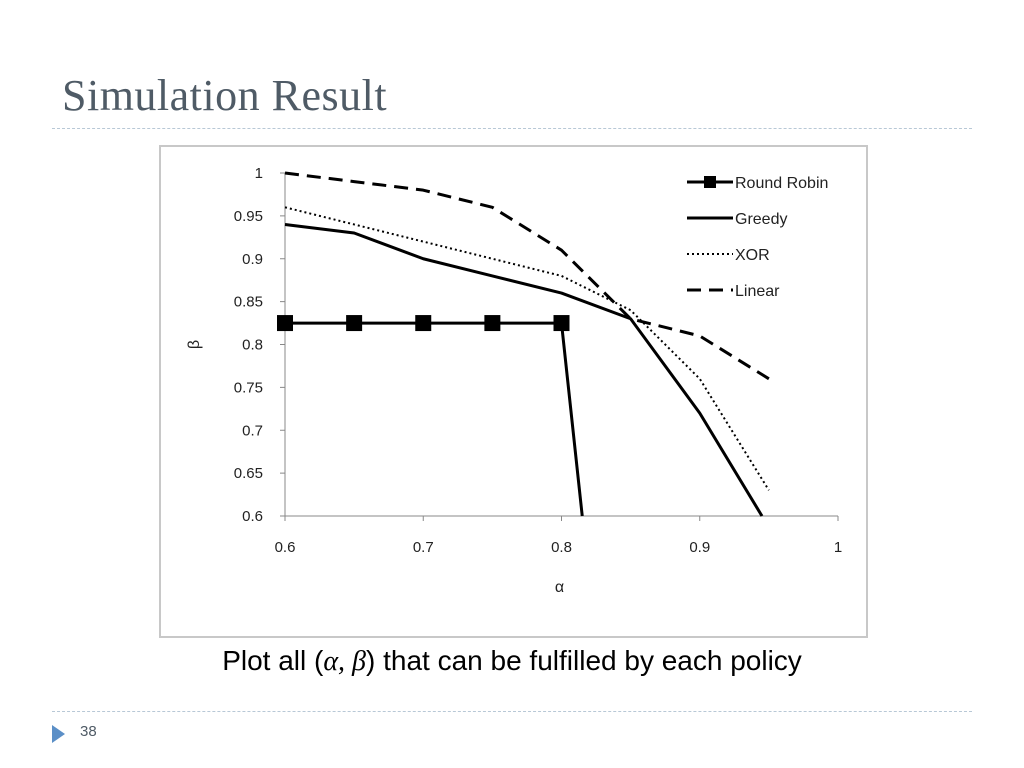 This screenshot has width=1024, height=768. I want to click on y-tick-label: 0.75, so click(248, 387).